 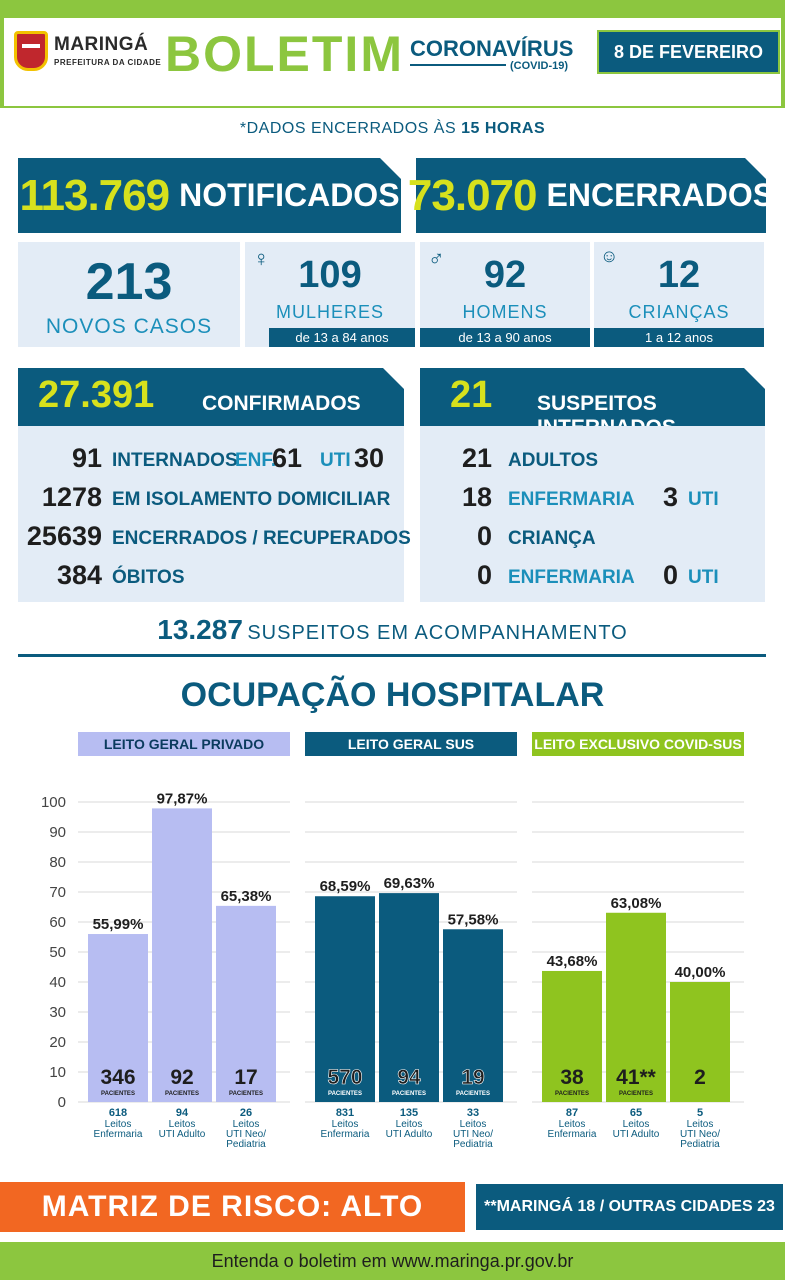 I want to click on suspects-header: 21 SUSPEITOS INTERNADOS, so click(x=593, y=403).